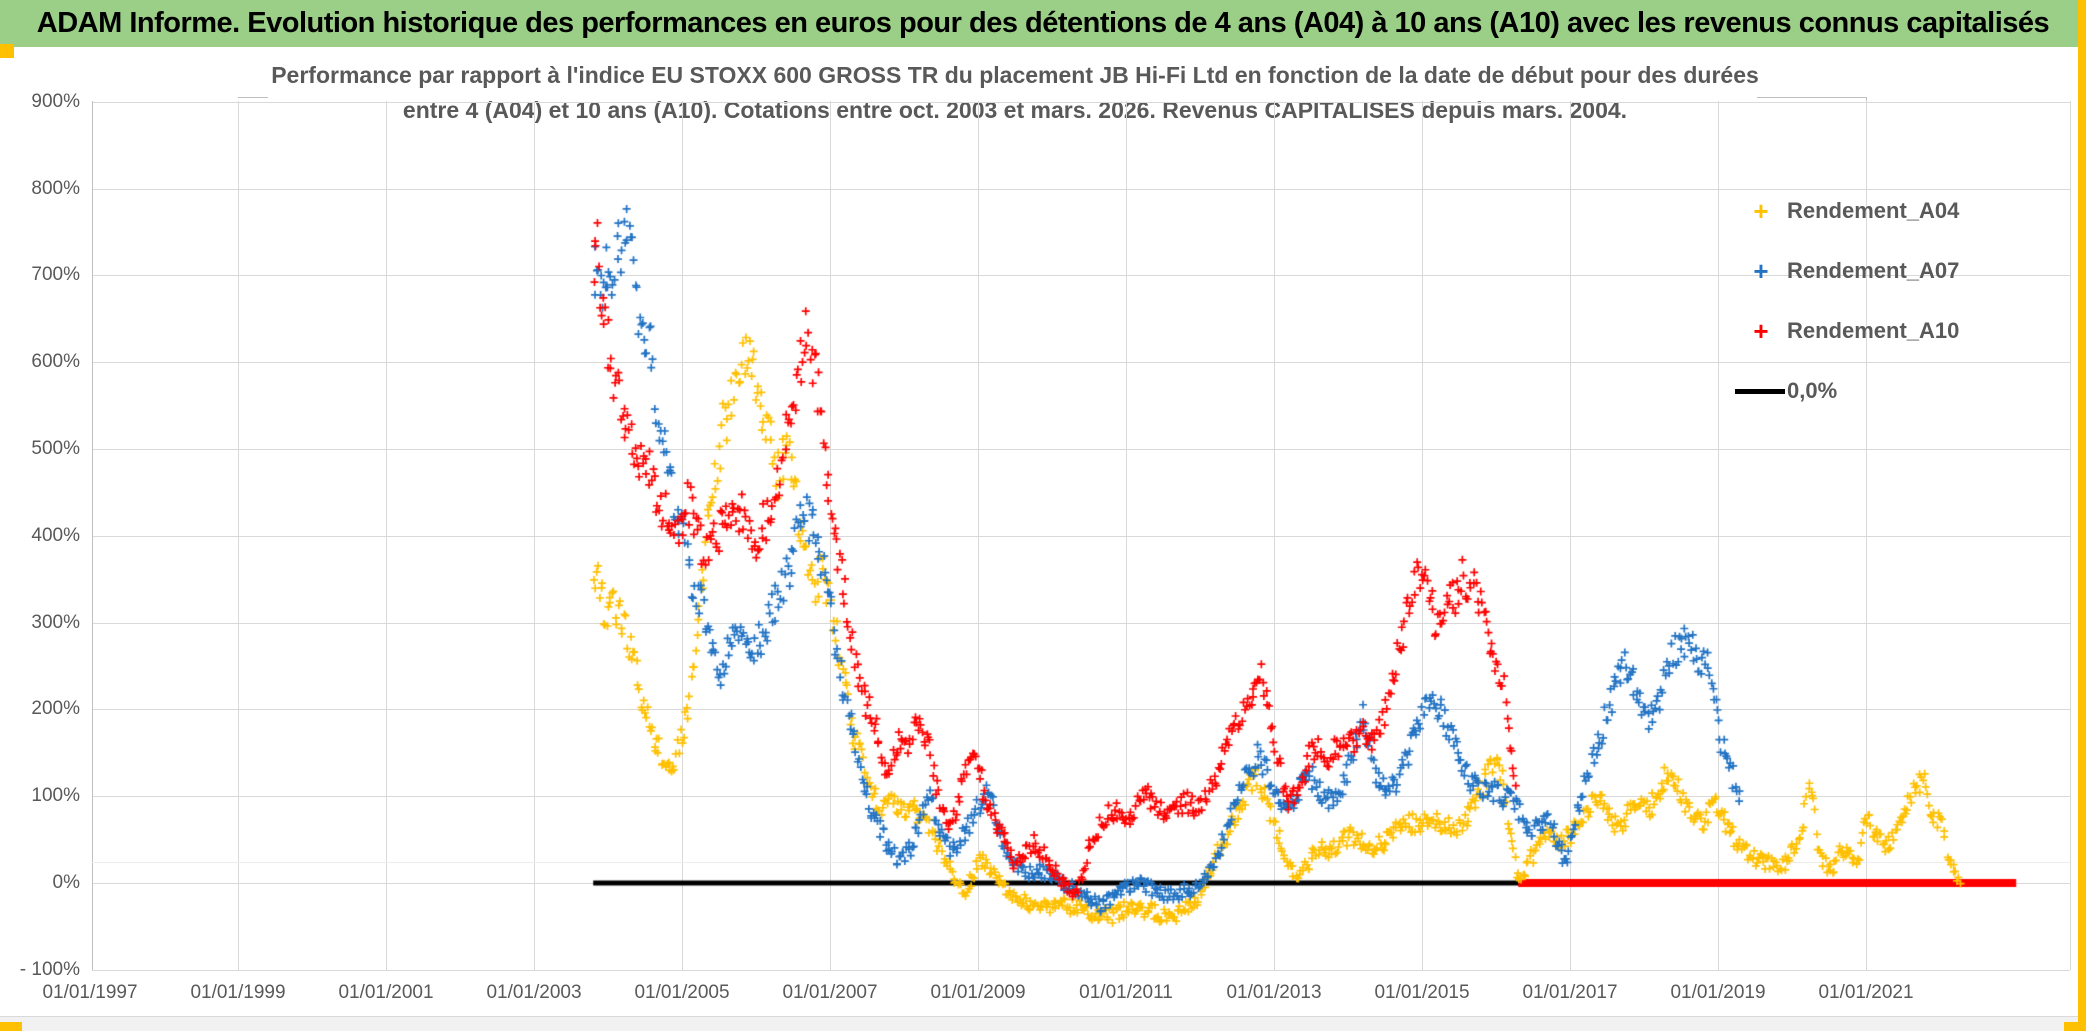 The image size is (2086, 1031). I want to click on gridline-2001, so click(386, 535).